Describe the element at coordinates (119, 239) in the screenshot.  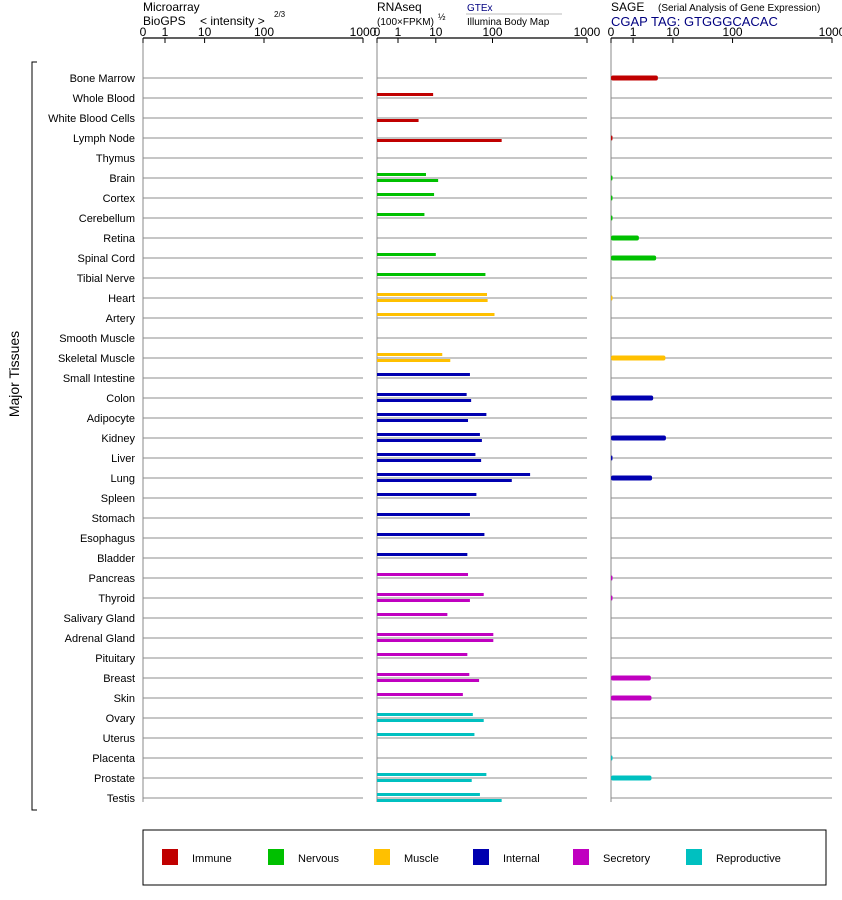
I see `tissue-label: Retina` at that location.